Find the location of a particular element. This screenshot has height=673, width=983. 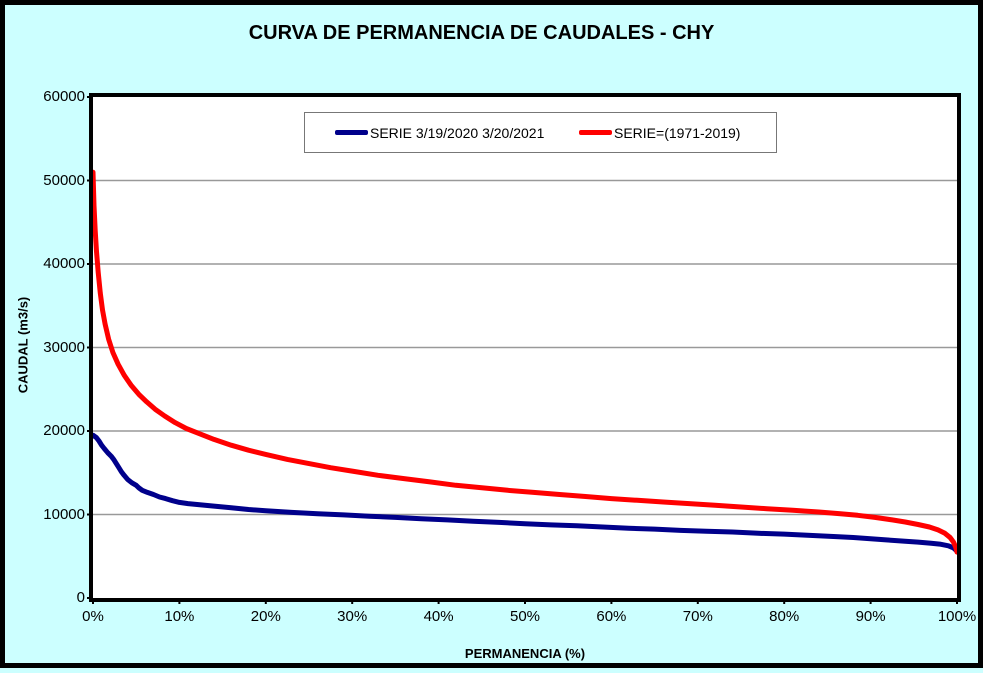

chart-title: CURVA DE PERMANENCIA DE CAUDALES - CHY is located at coordinates (481, 33).